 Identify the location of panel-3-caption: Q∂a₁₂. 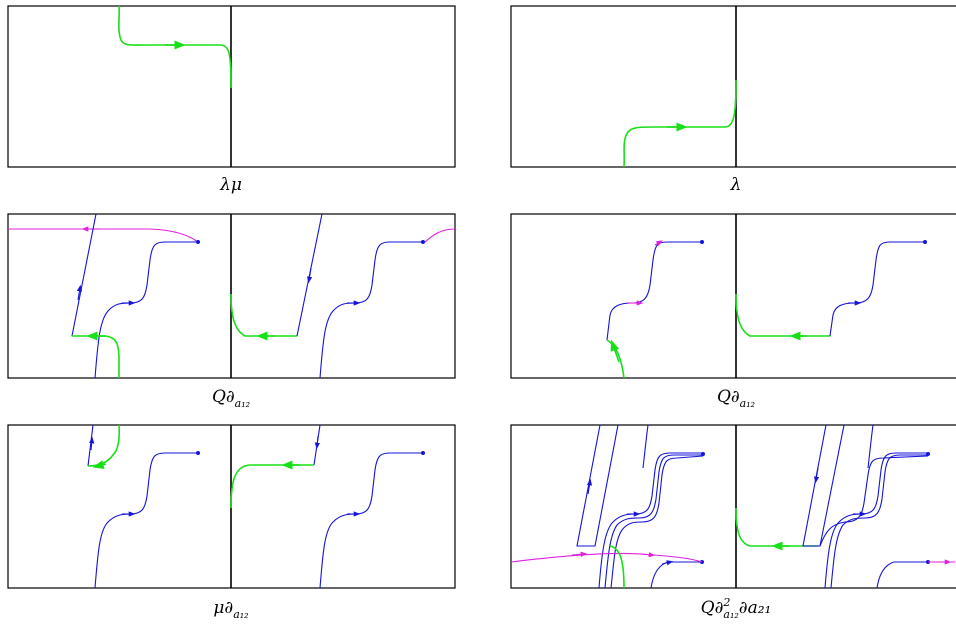
(231, 398).